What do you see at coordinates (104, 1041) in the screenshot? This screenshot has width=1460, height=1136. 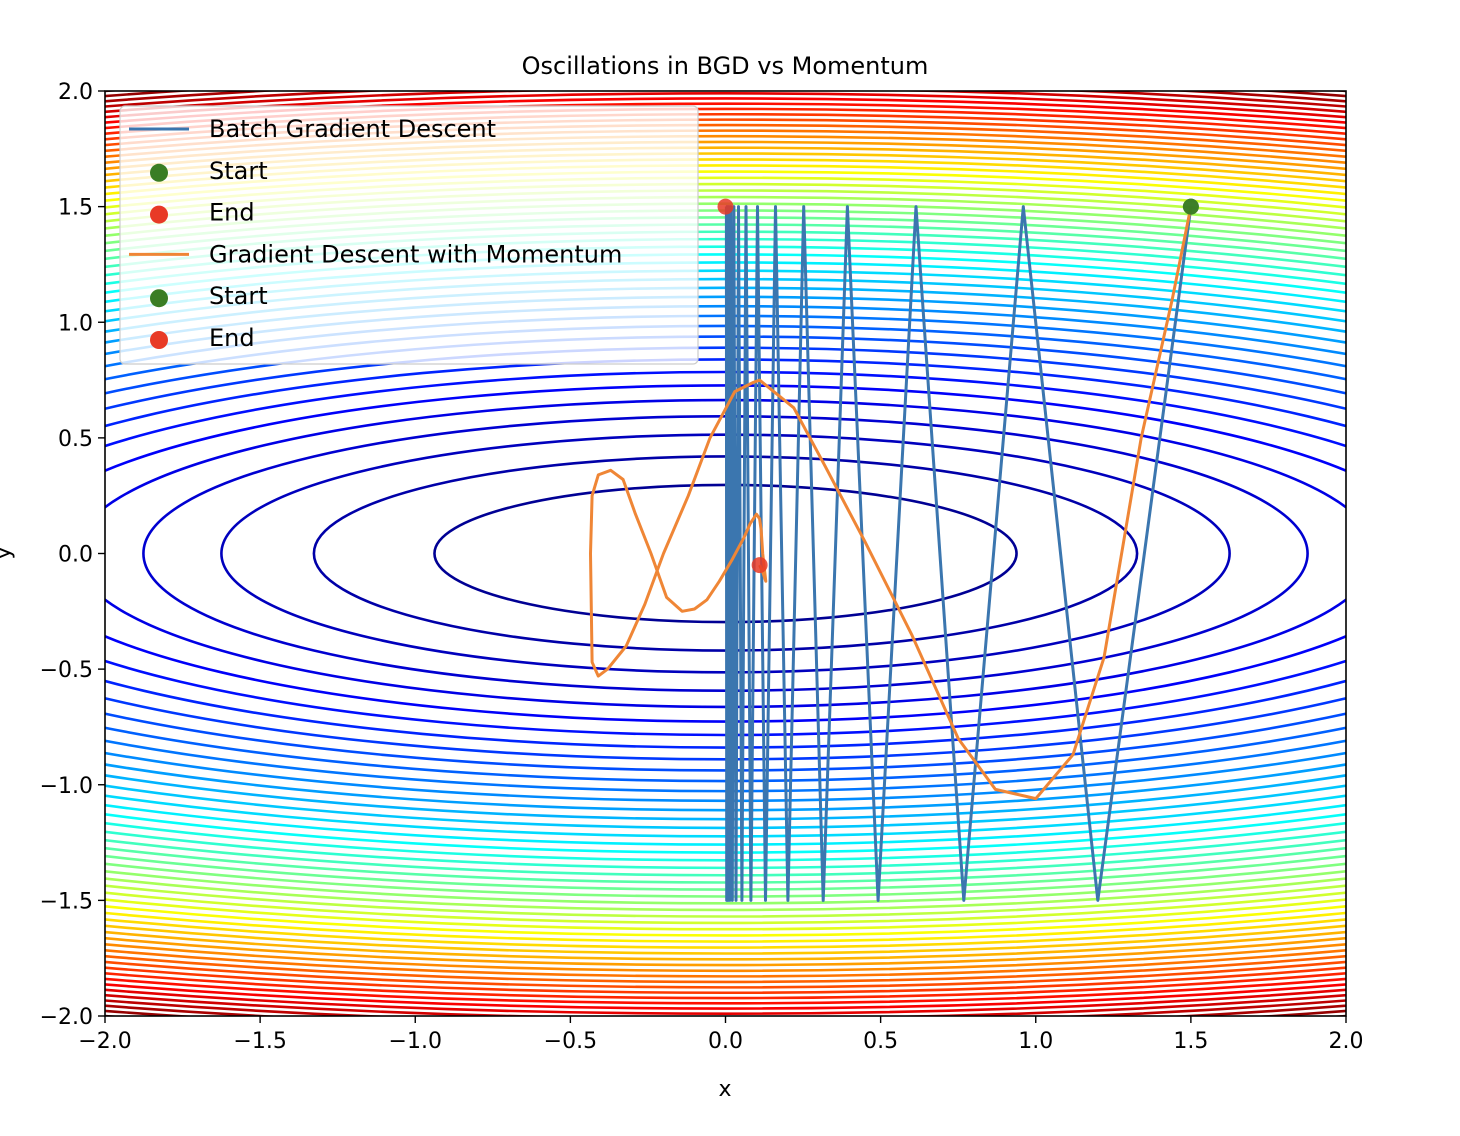 I see `x-tick-label: −2.0` at bounding box center [104, 1041].